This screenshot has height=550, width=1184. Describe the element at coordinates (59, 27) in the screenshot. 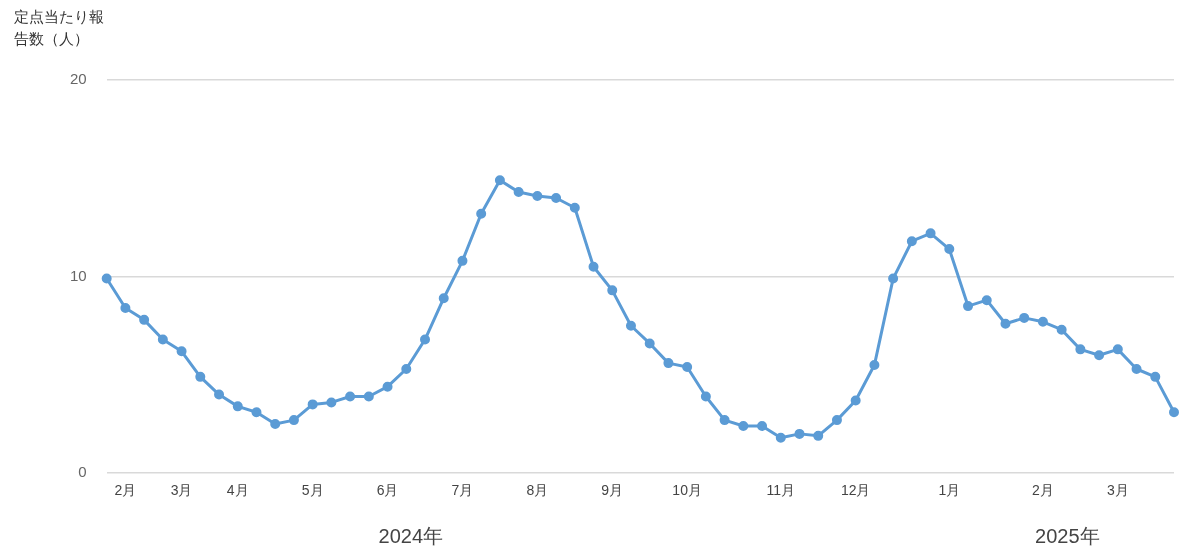

I see `y-axis-title: 定点当たり報告数（人）` at that location.